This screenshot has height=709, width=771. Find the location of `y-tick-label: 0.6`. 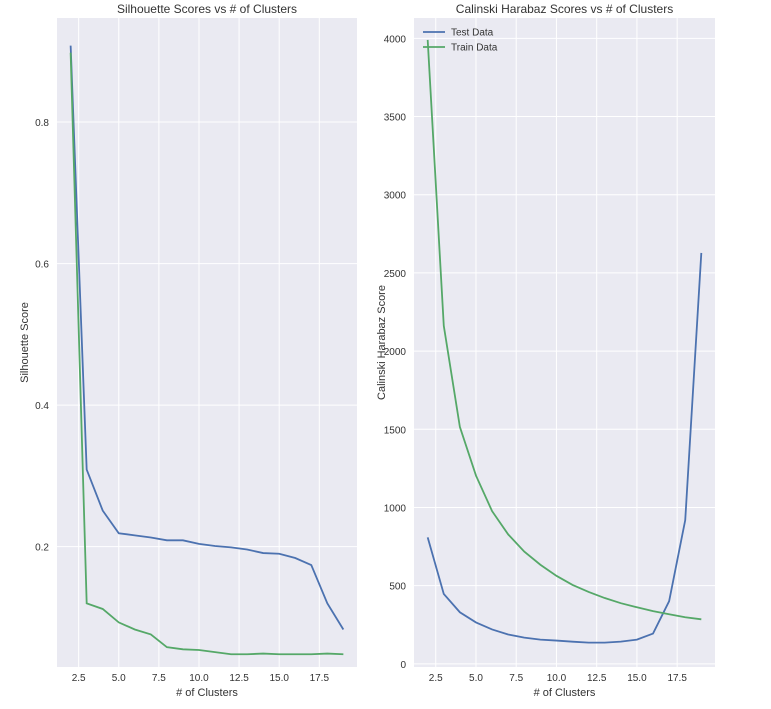

y-tick-label: 0.6 is located at coordinates (42, 265).